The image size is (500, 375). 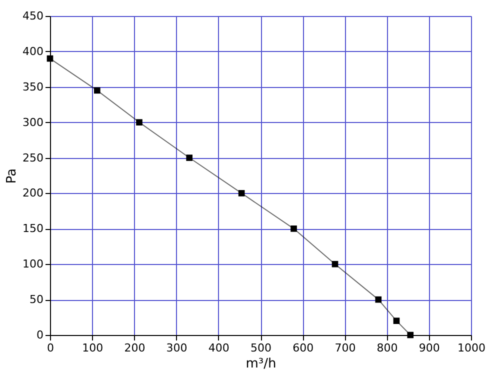 I want to click on x-tick-label: 400, so click(x=219, y=348).